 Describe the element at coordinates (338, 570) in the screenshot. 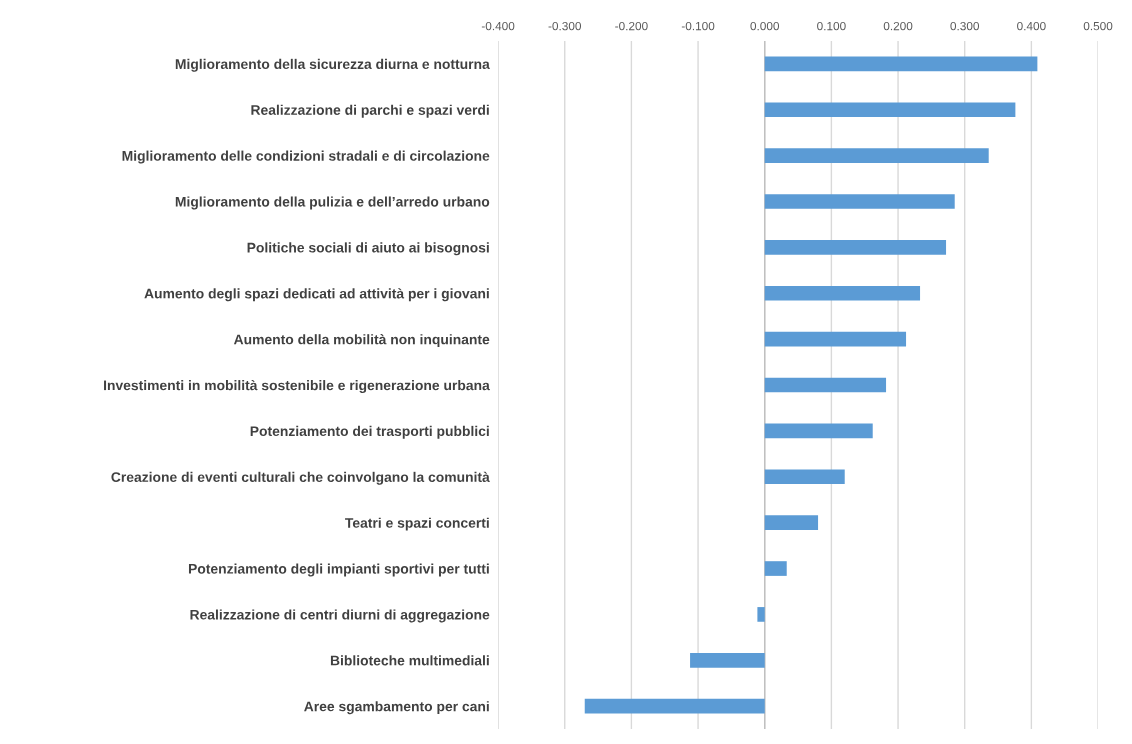

I see `y-tick-label: Potenziamento degli impianti sportivi per tutti` at that location.